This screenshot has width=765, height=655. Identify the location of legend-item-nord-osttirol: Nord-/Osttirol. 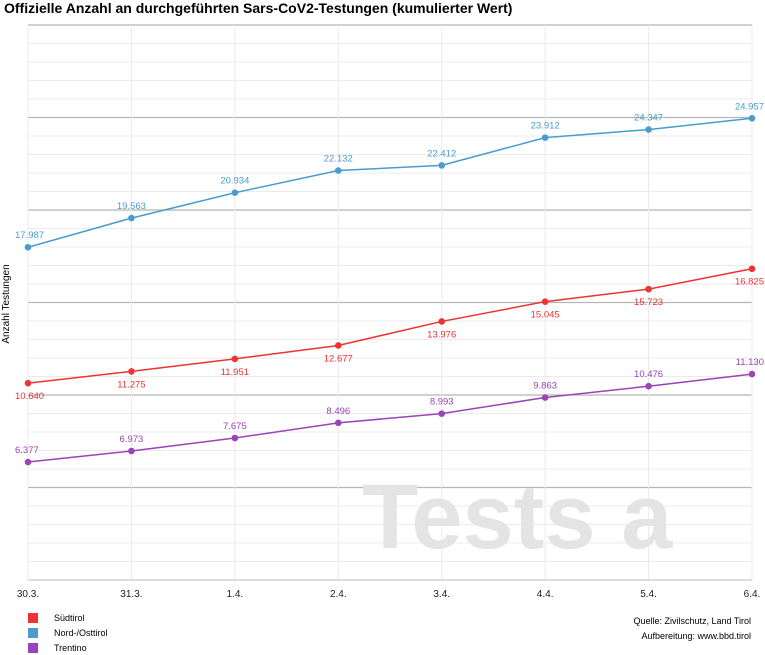
(68, 632).